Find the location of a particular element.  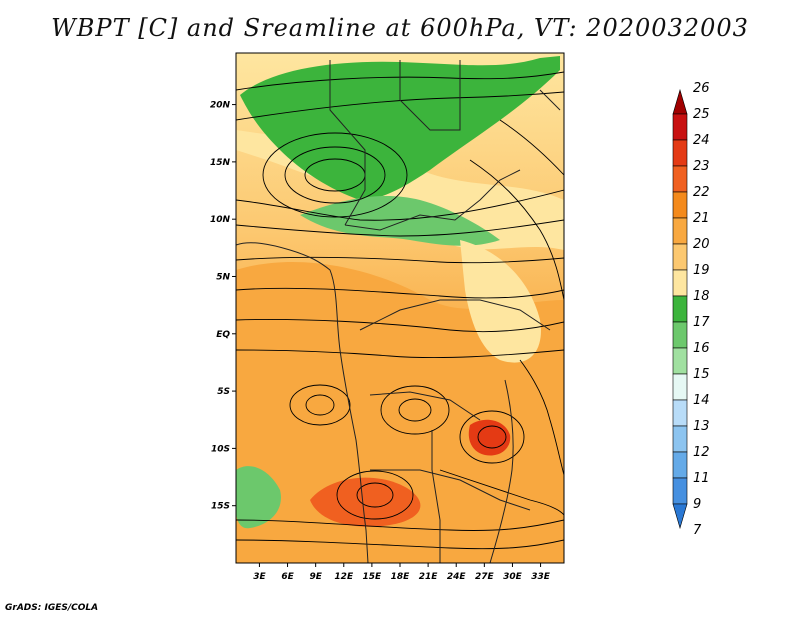

colorbar-label: 21 is located at coordinates (701, 218).